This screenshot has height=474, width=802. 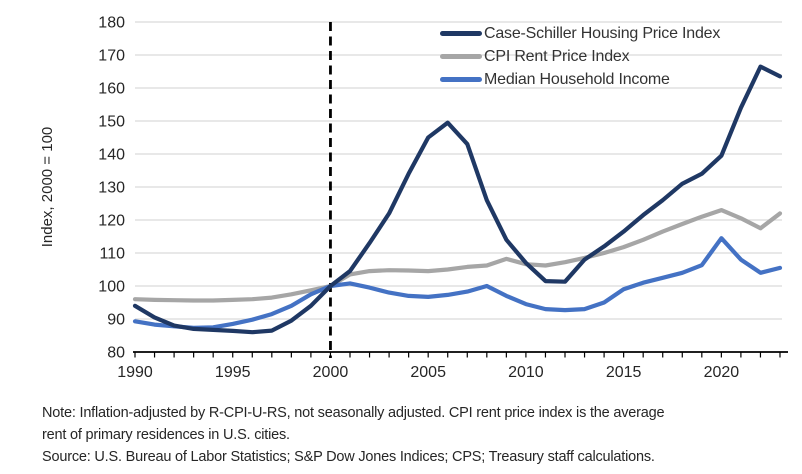 I want to click on legend-item-case-schiller: Case-Schiller Housing Price Index, so click(x=580, y=33).